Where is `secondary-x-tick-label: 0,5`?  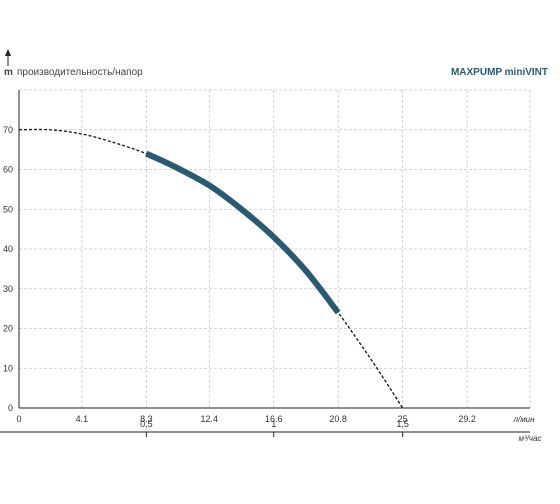
secondary-x-tick-label: 0,5 is located at coordinates (146, 424).